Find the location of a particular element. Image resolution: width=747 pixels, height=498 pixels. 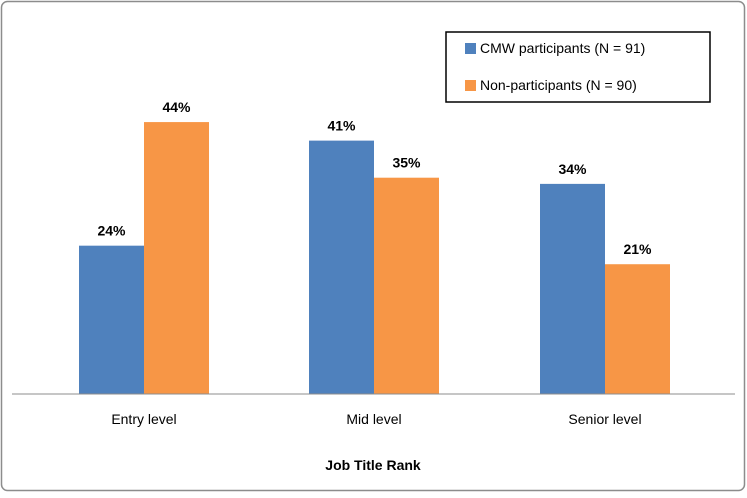

data-label-cmw-1: 41% is located at coordinates (341, 126).